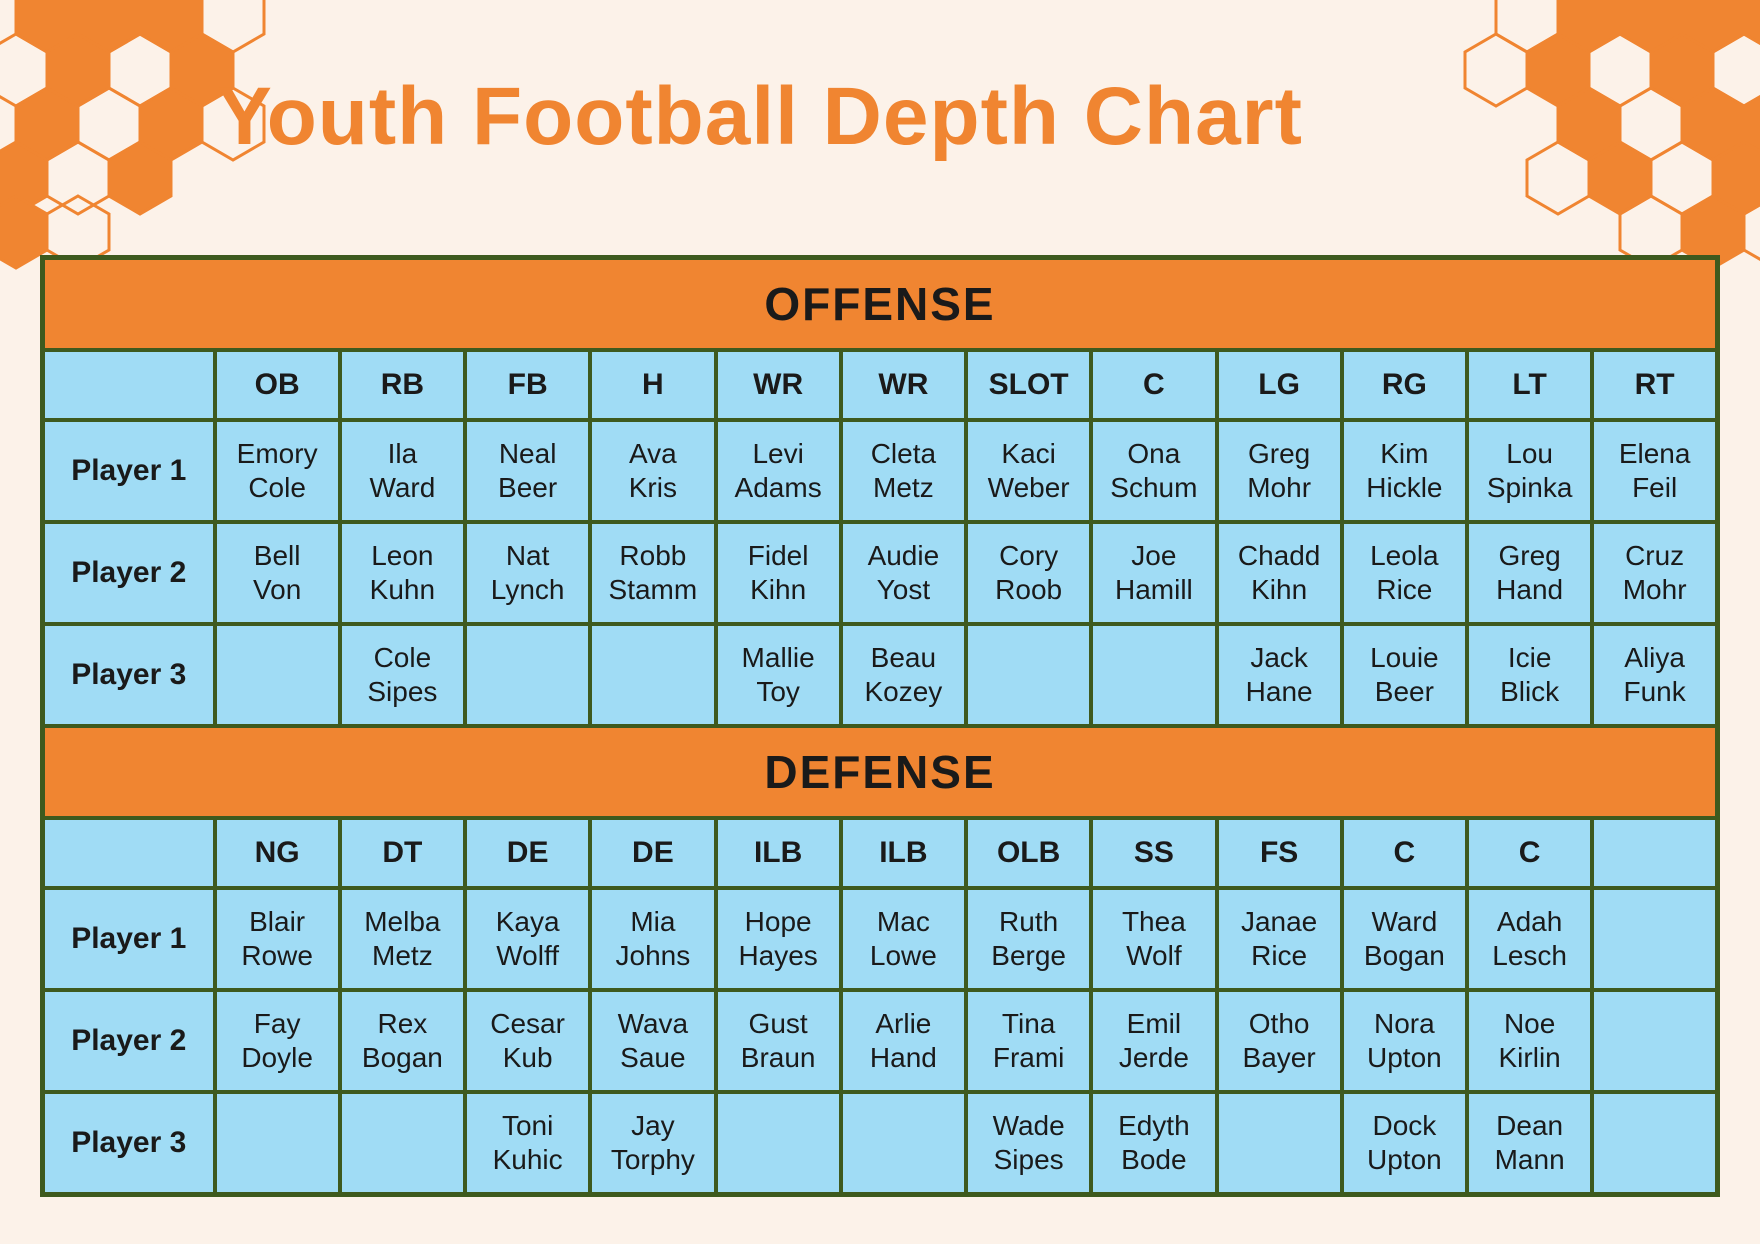 The image size is (1760, 1244). I want to click on offense-player-cell: Kaci Weber, so click(1028, 471).